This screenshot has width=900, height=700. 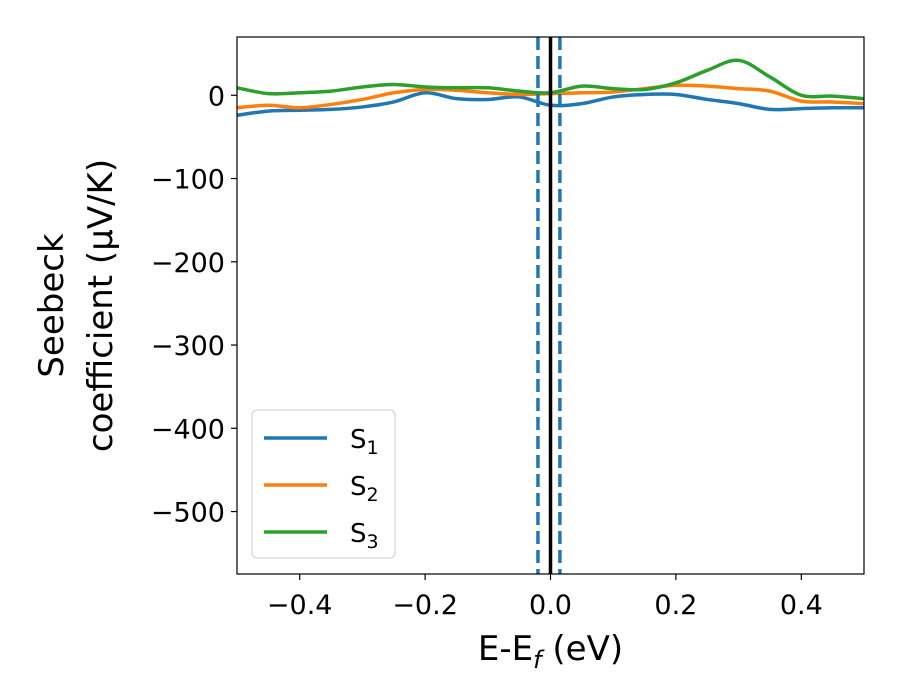 I want to click on x-tick-label: 0.0, so click(x=550, y=605).